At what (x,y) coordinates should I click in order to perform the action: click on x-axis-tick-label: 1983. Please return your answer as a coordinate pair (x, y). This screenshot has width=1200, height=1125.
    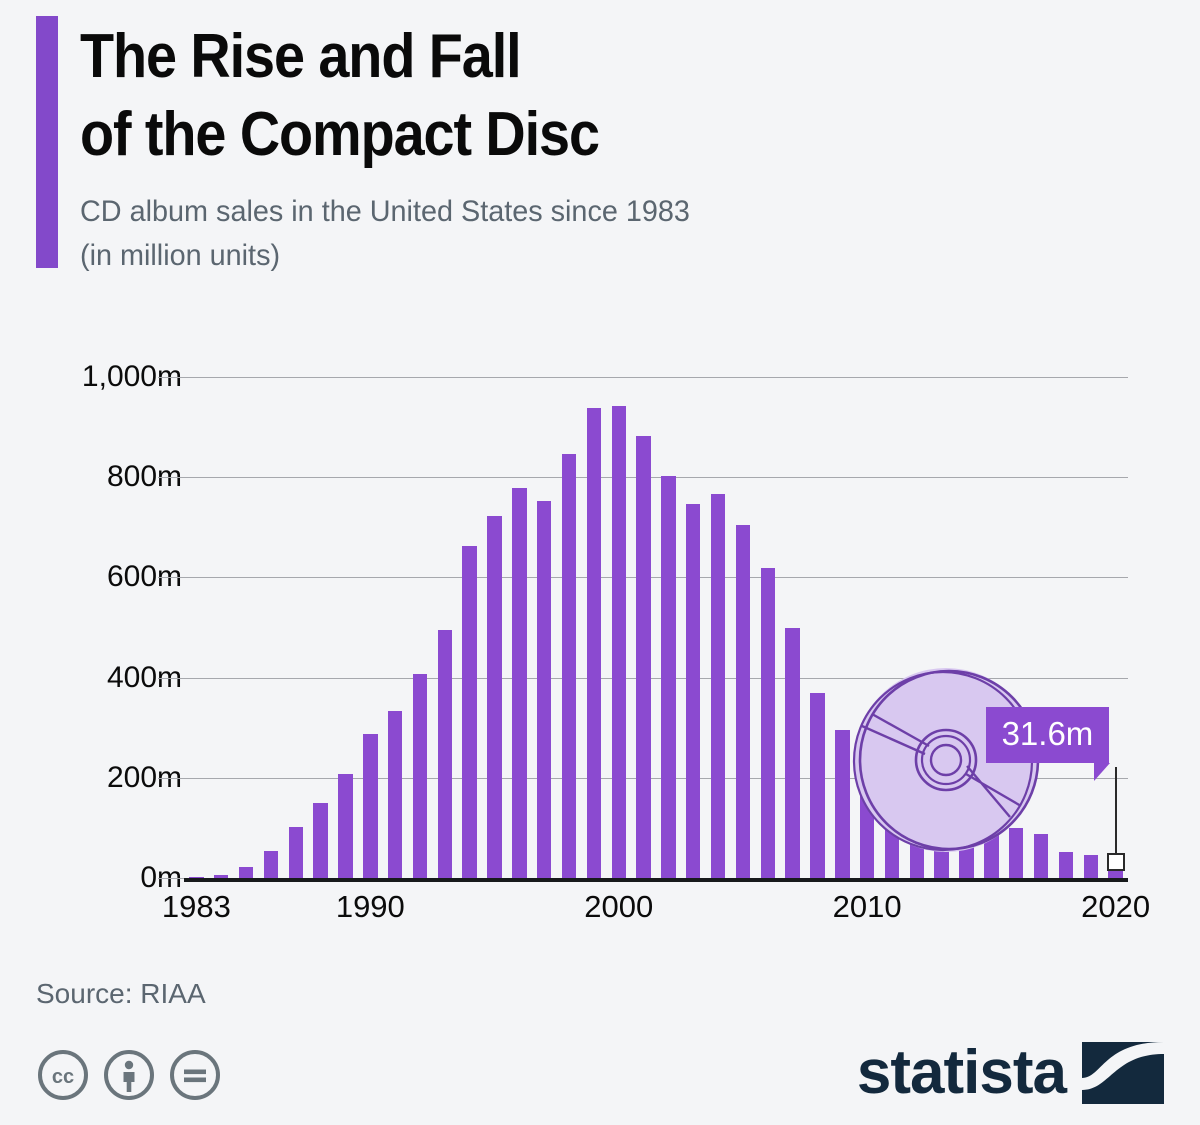
    Looking at the image, I should click on (196, 906).